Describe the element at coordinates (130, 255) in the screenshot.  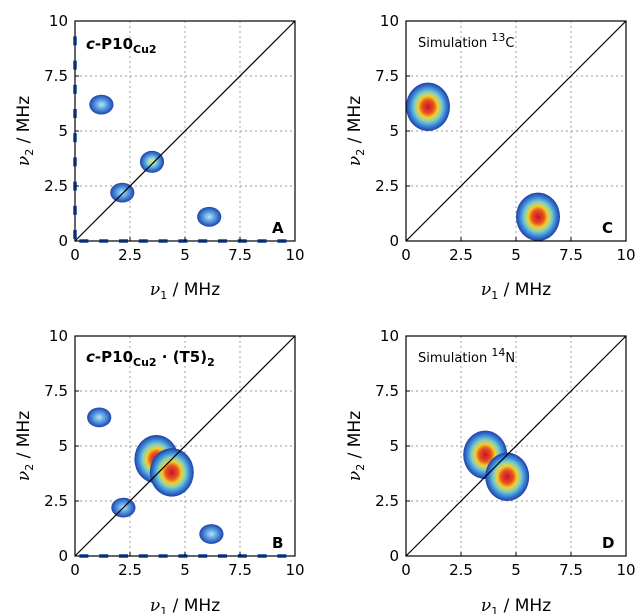
I see `panel-a-xtick-label: 2.5` at that location.